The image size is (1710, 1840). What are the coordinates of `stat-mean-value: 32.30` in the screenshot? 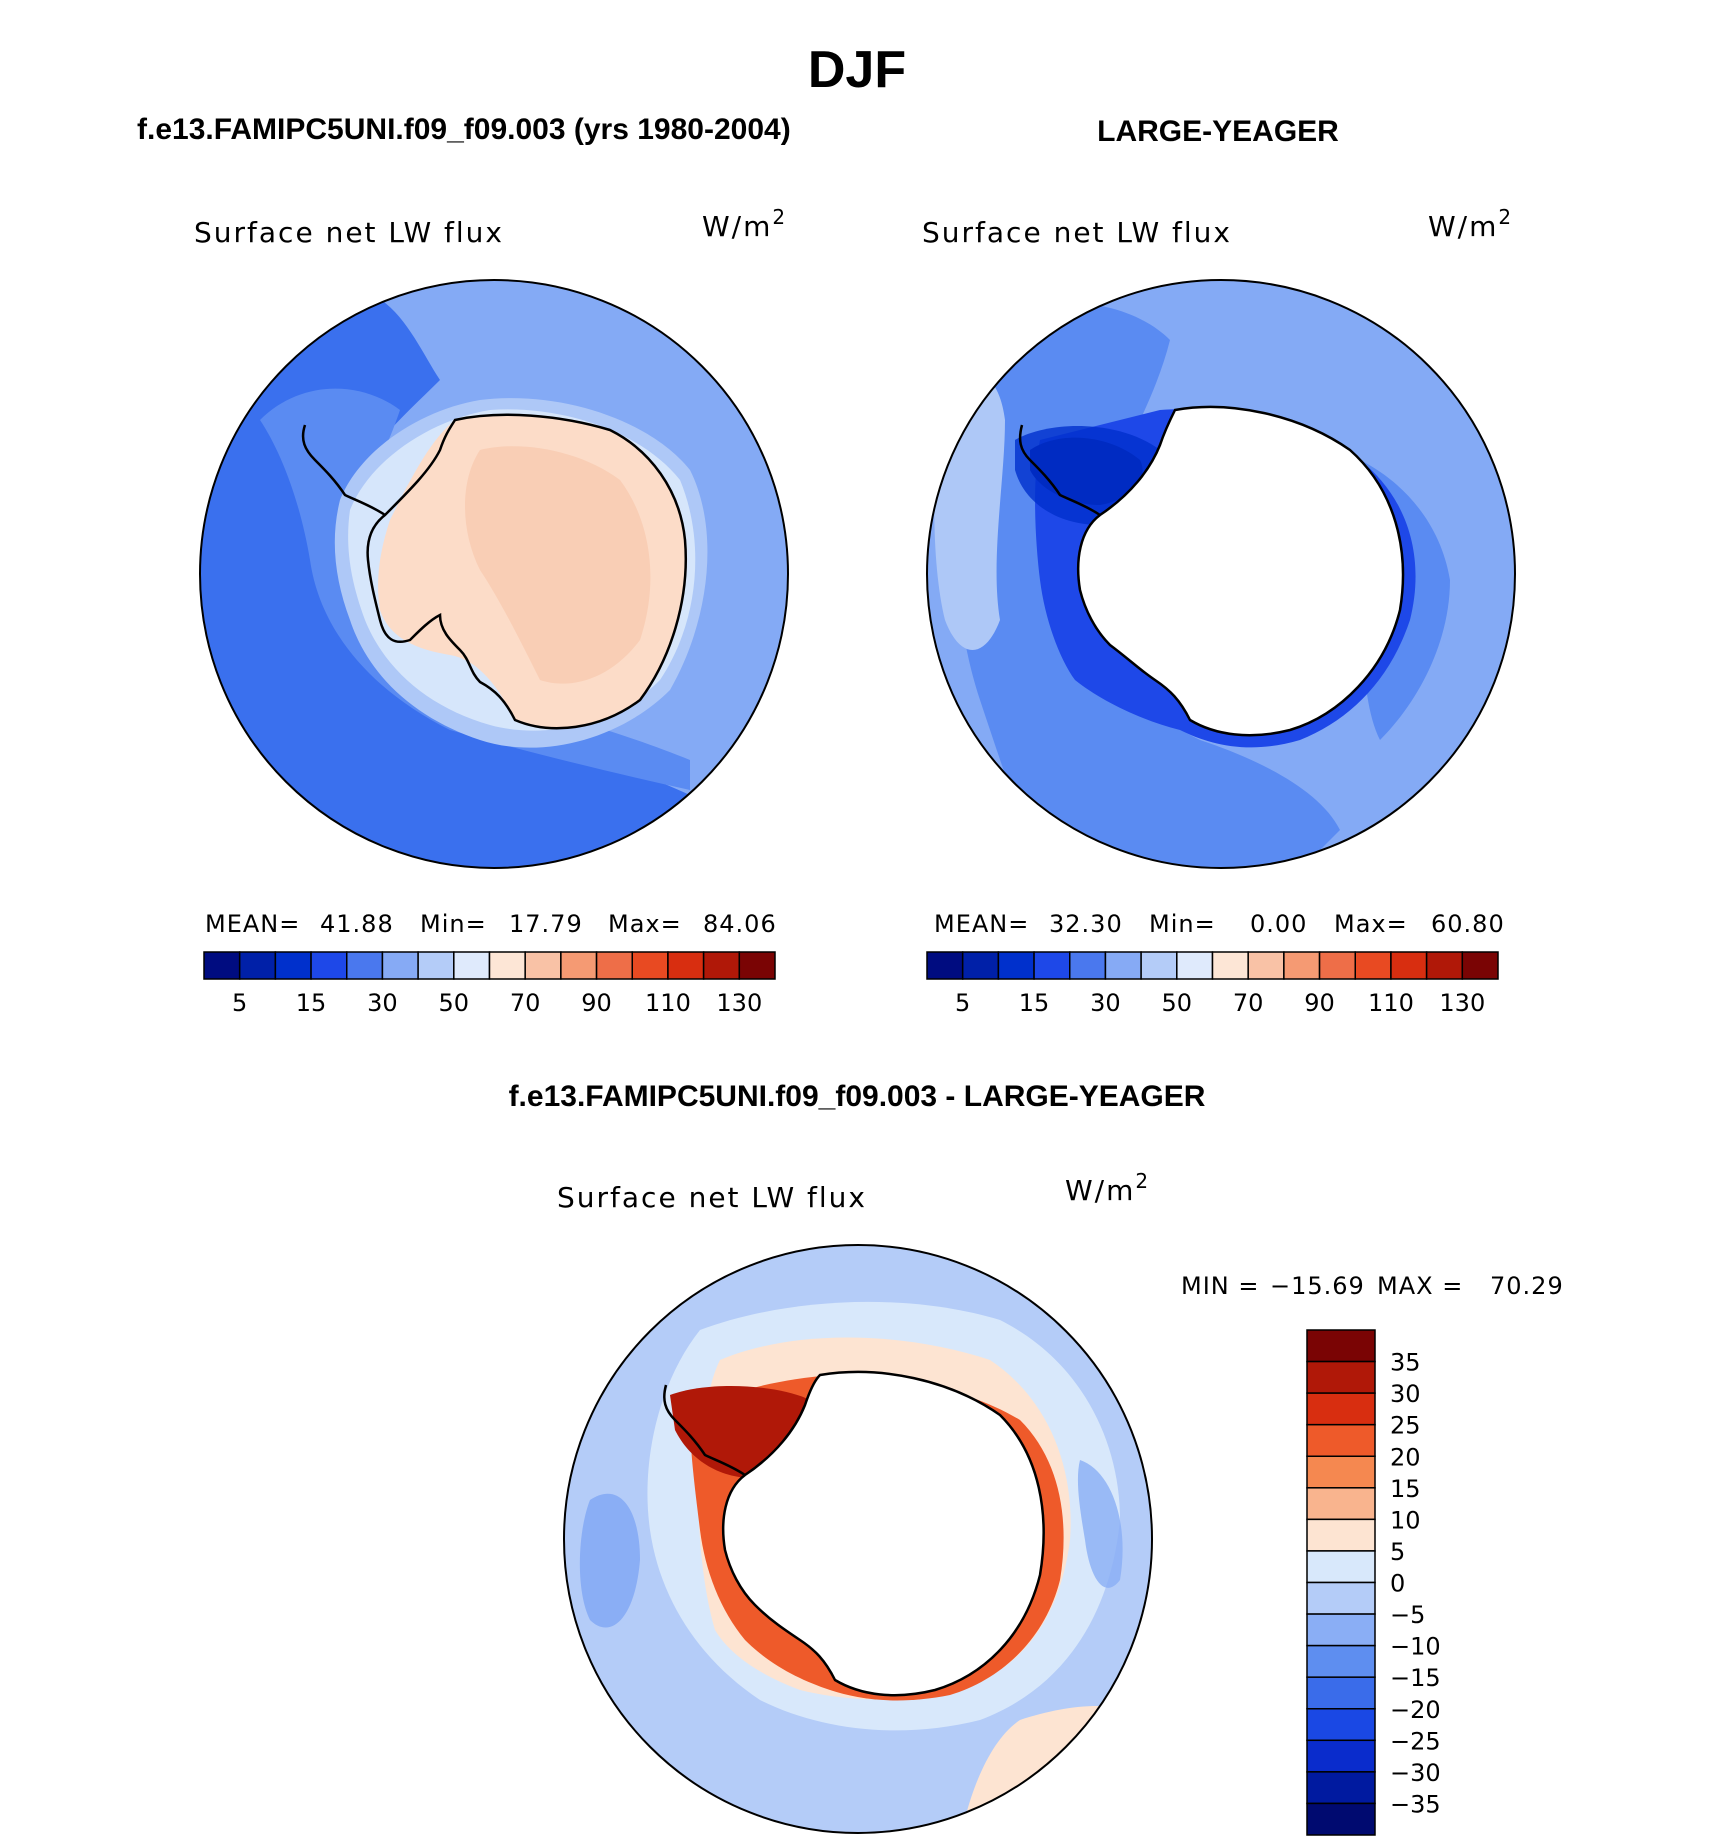 It's located at (1086, 924).